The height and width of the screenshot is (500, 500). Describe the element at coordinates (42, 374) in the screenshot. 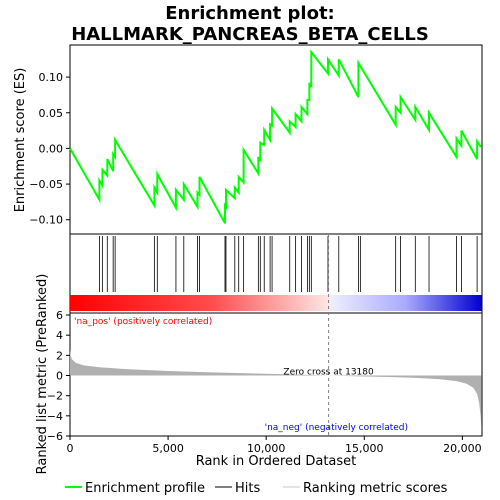

I see `rank-y-axis-label: Ranked list metric (PreRanked)` at that location.